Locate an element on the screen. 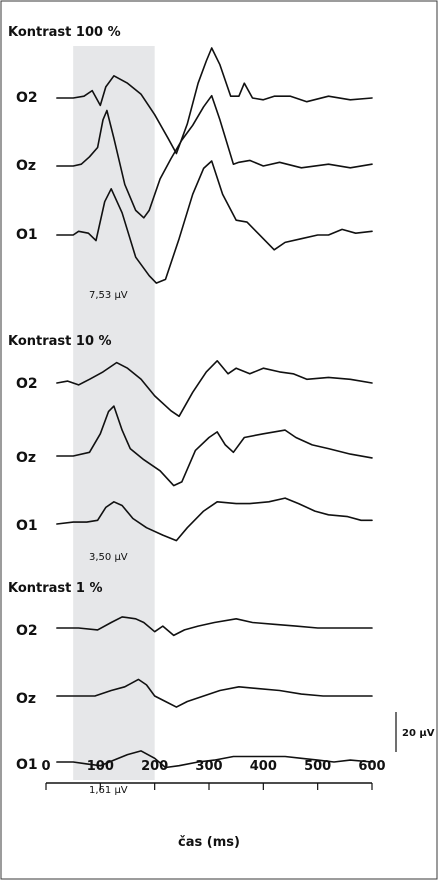 Image resolution: width=438 pixels, height=880 pixels. amplitude-label: 1,61 µV is located at coordinates (108, 790).